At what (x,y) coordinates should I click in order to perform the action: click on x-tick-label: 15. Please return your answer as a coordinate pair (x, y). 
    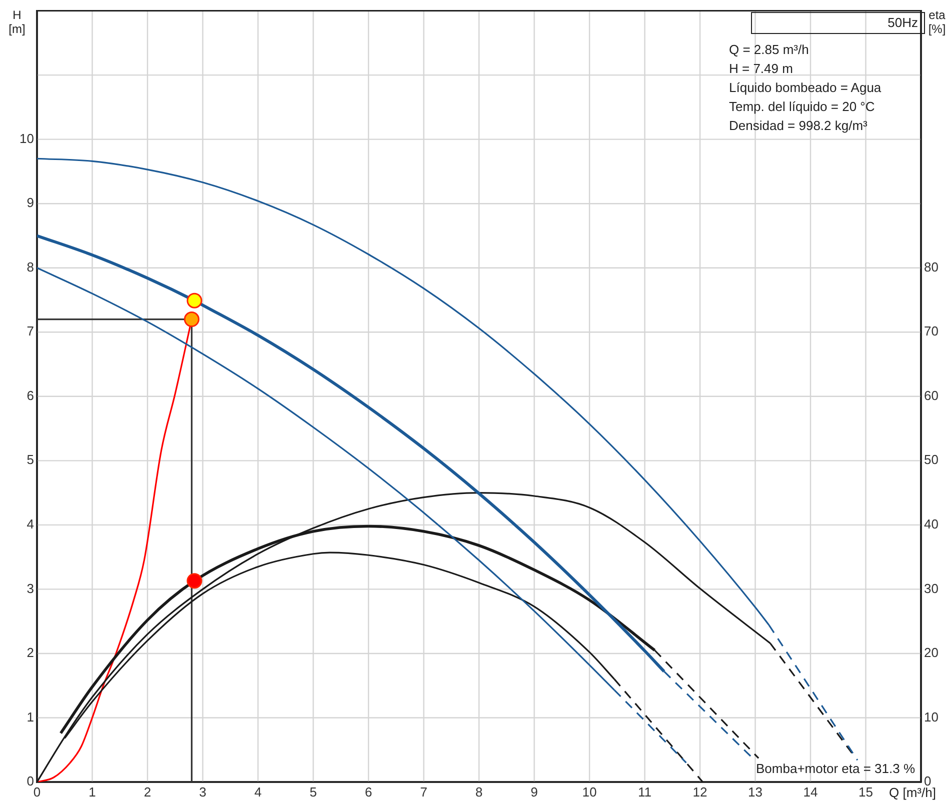
    Looking at the image, I should click on (865, 792).